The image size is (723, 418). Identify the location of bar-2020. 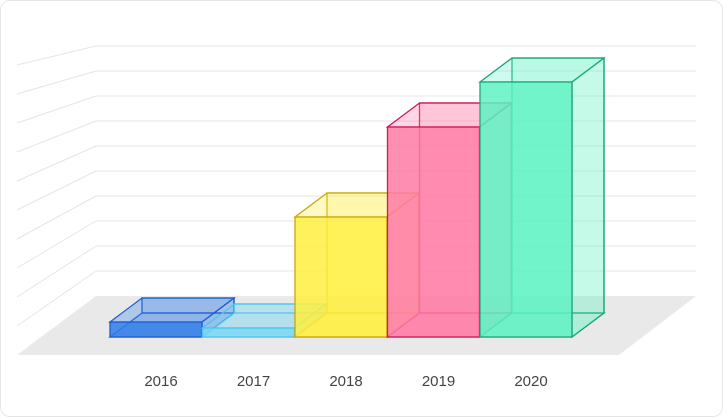
(526, 209).